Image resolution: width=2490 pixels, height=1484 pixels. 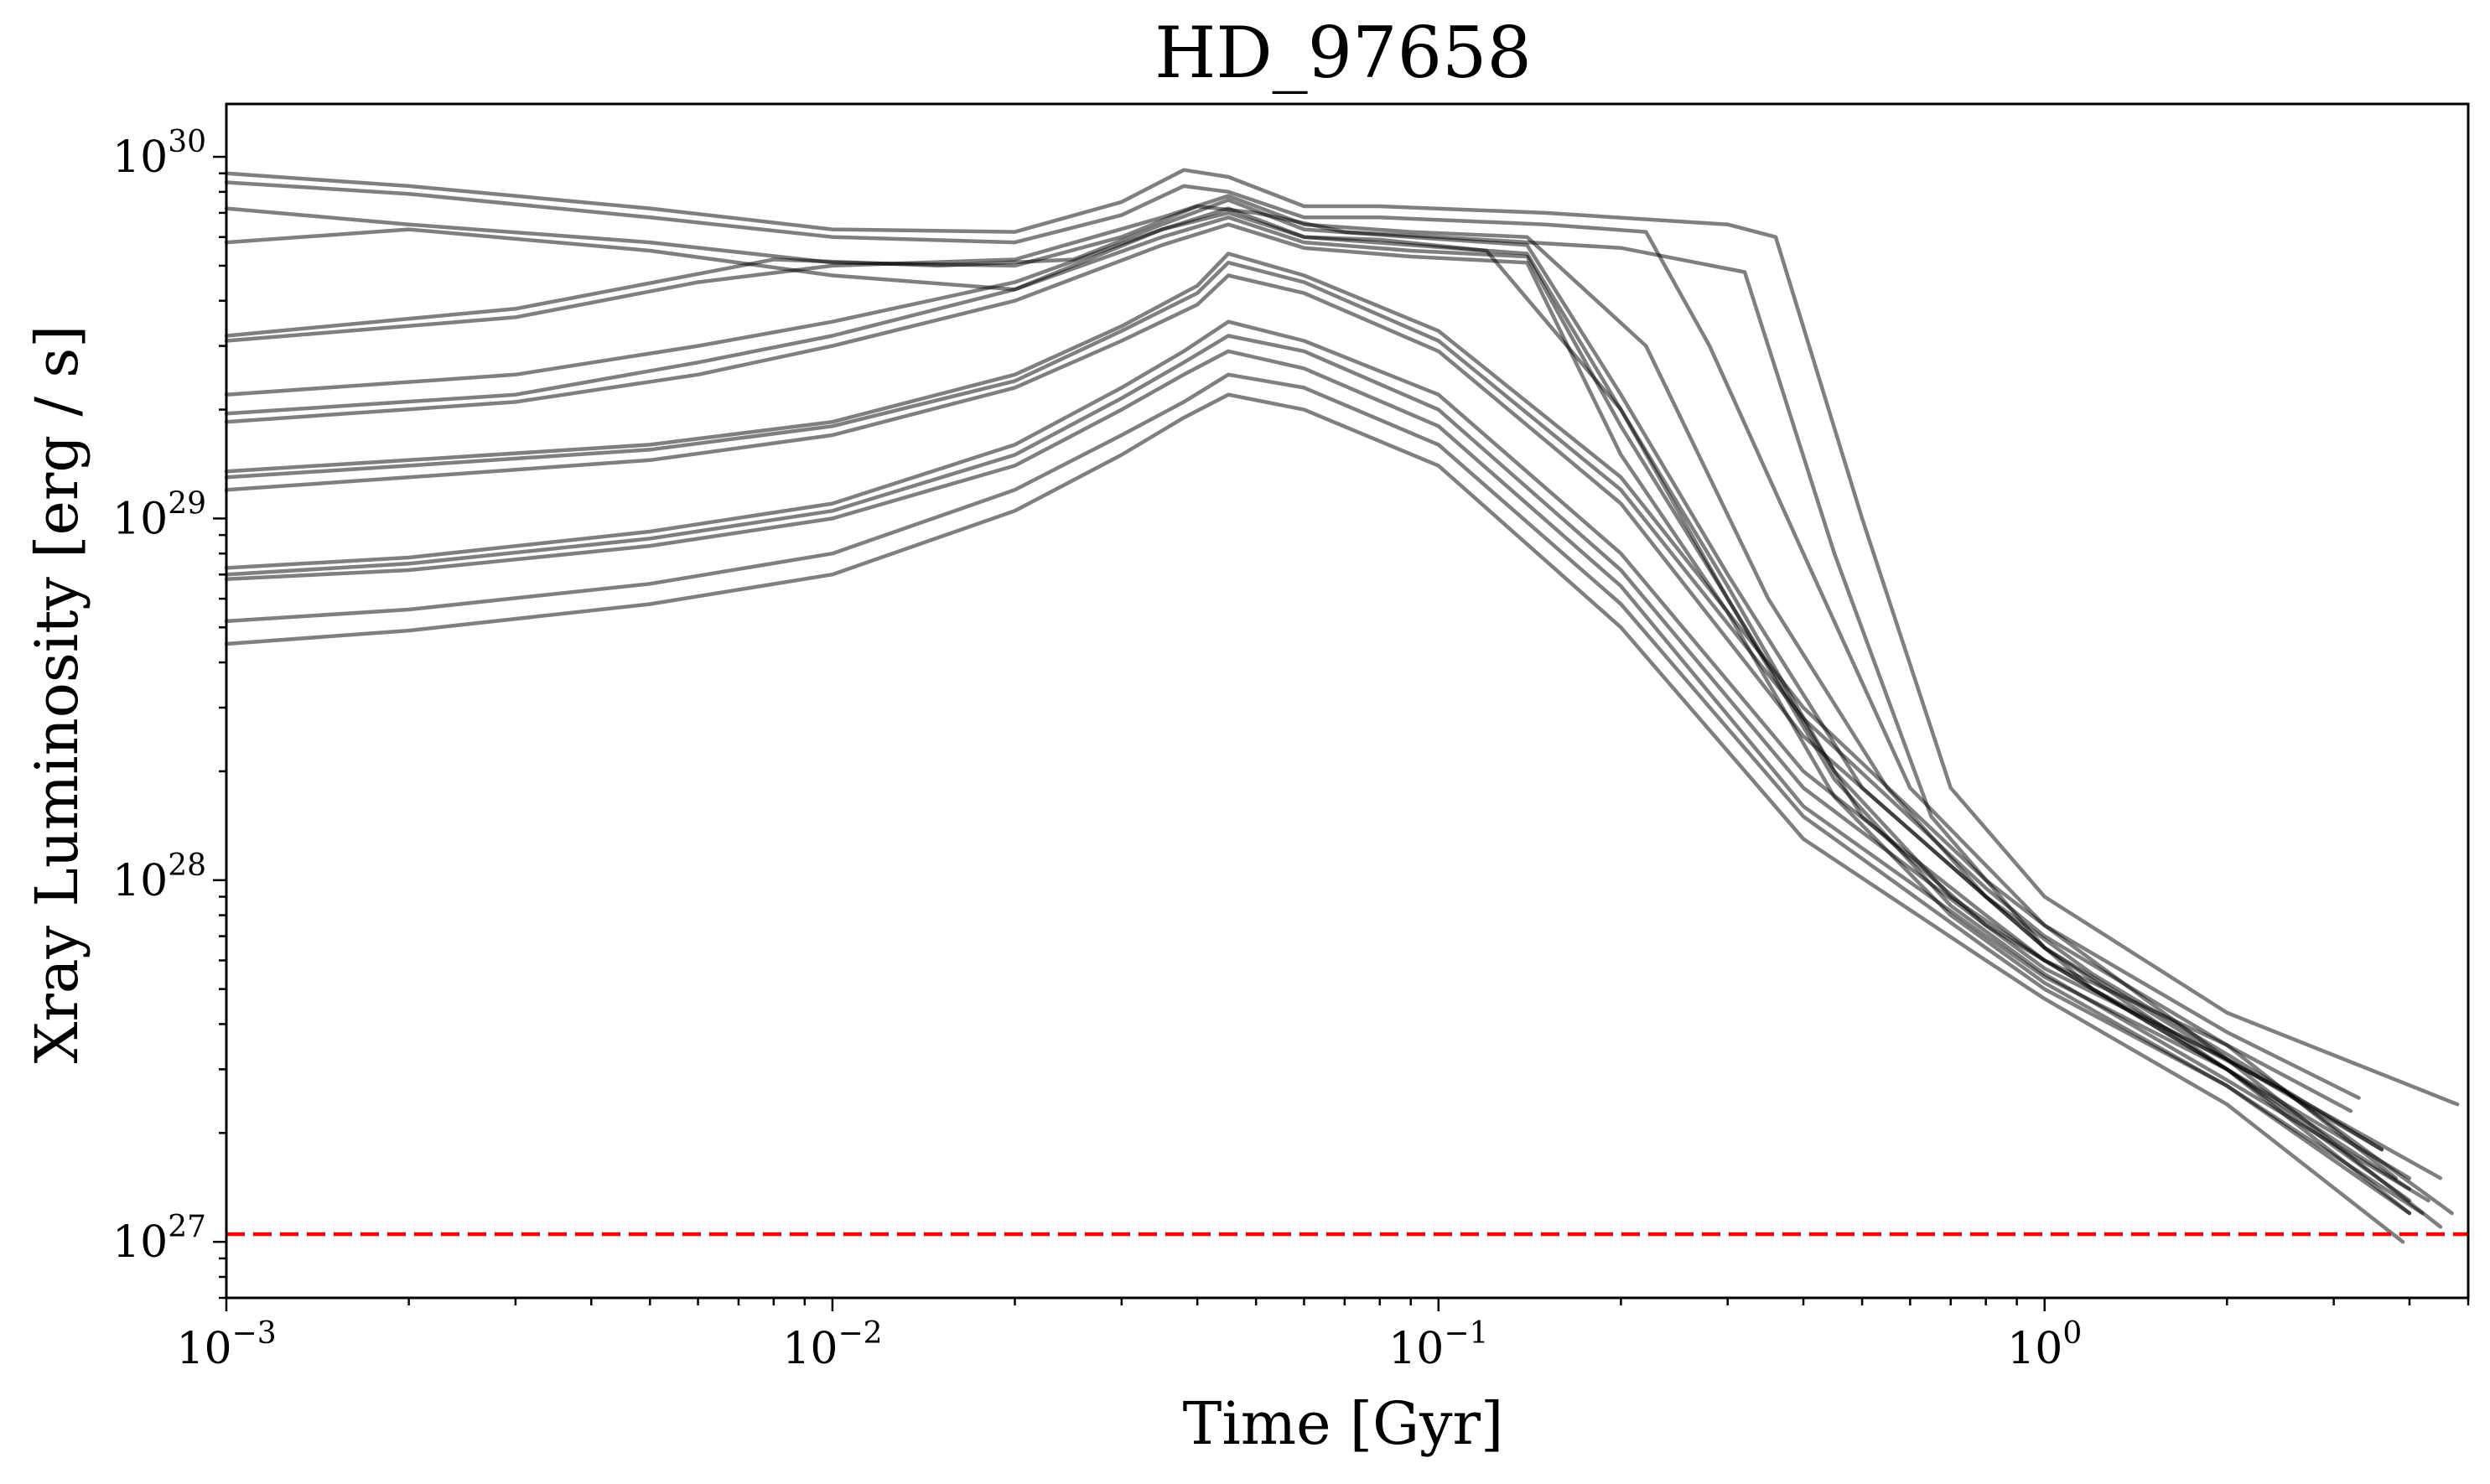 I want to click on chart-title: HD_97658, so click(x=1343, y=53).